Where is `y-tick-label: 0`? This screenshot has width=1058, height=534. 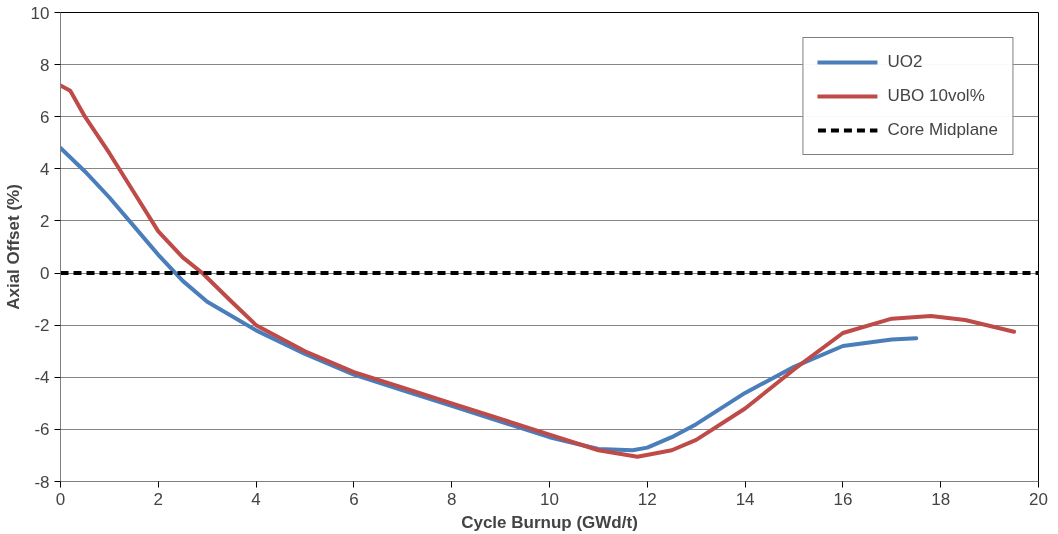 y-tick-label: 0 is located at coordinates (45, 274).